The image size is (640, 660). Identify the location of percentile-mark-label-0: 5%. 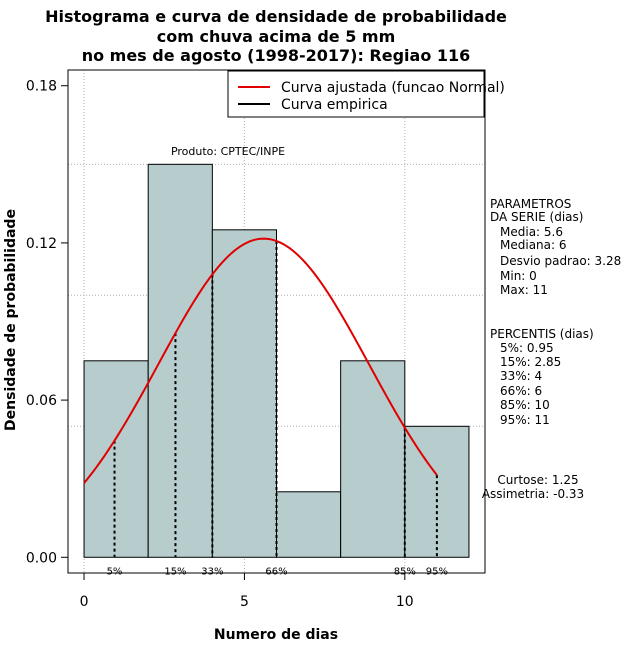
(115, 571).